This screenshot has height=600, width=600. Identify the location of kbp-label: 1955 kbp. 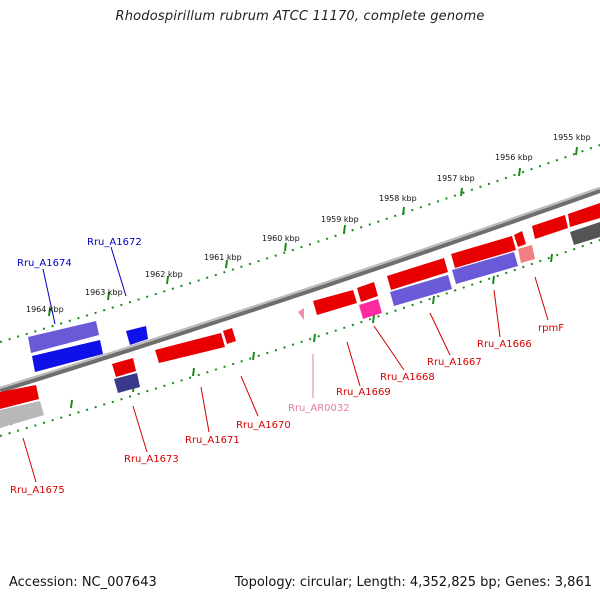
(572, 137).